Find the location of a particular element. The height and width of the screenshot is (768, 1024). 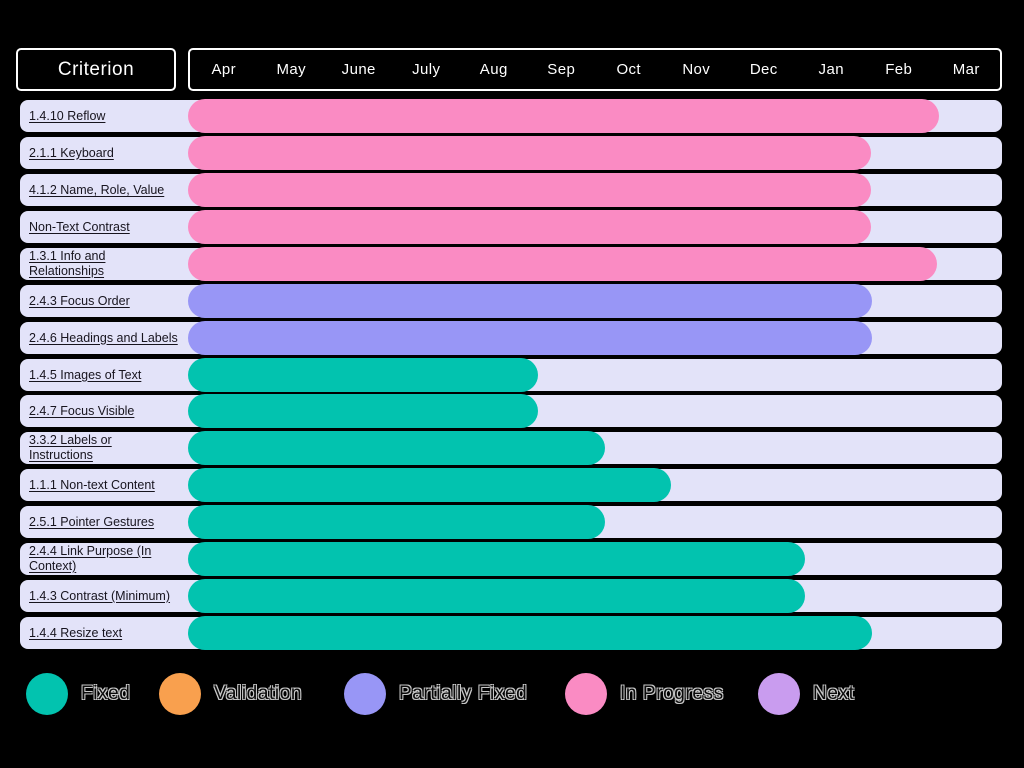

criterion-row: 2.1.1 Keyboard is located at coordinates (511, 153).